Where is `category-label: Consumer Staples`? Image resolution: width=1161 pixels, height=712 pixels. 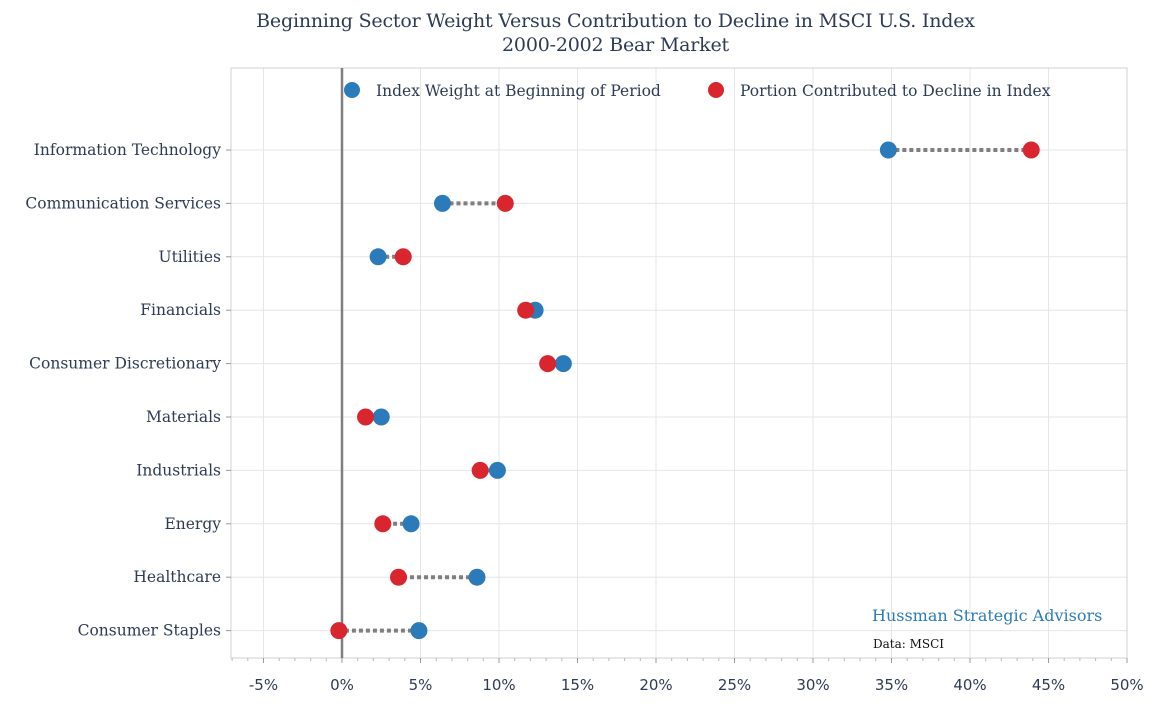 category-label: Consumer Staples is located at coordinates (149, 631).